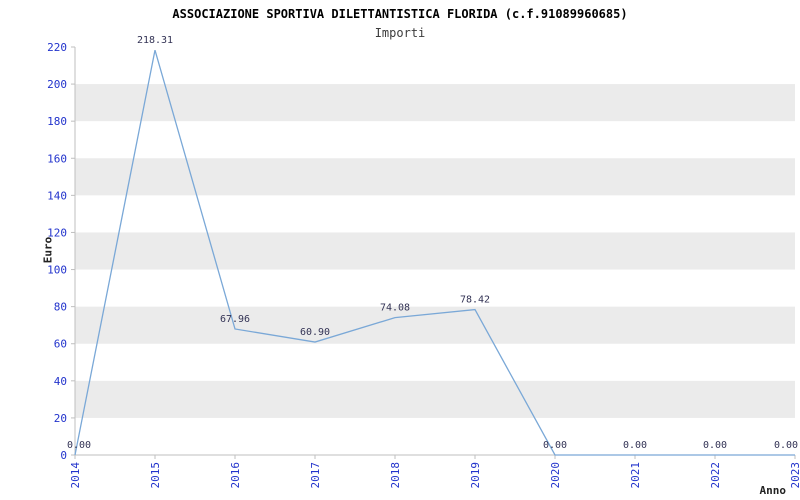 This screenshot has height=500, width=800. What do you see at coordinates (235, 319) in the screenshot?
I see `value-label: 67.96` at bounding box center [235, 319].